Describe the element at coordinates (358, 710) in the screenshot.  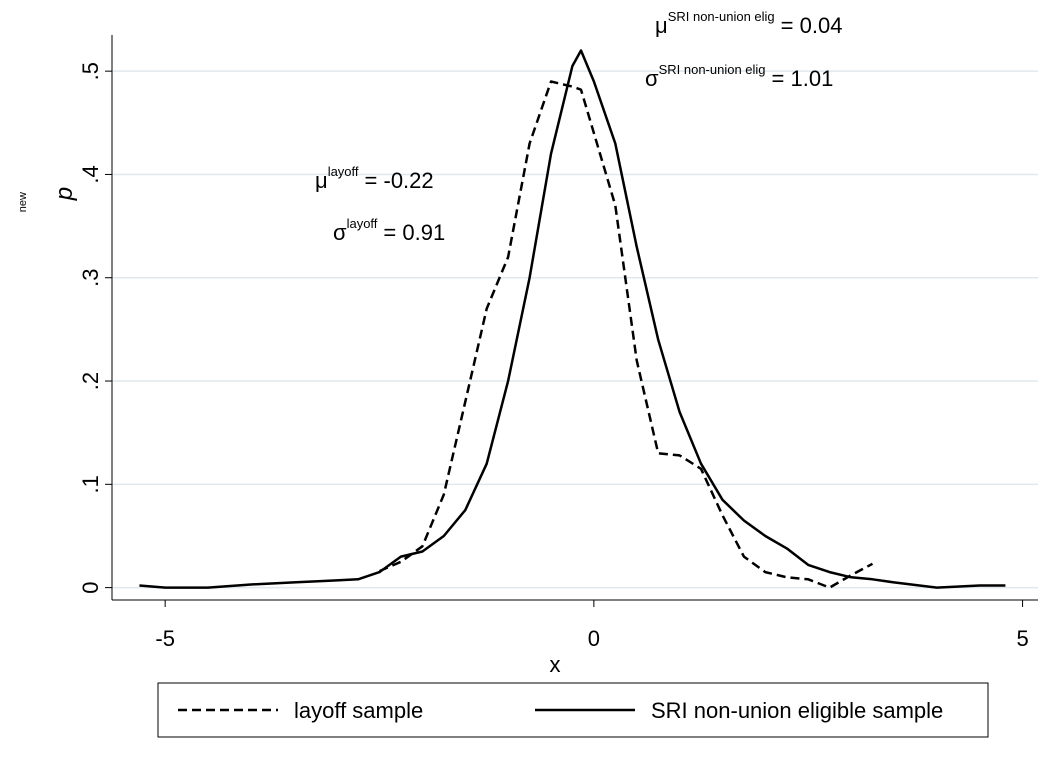
I see `legend-label: layoff sample` at that location.